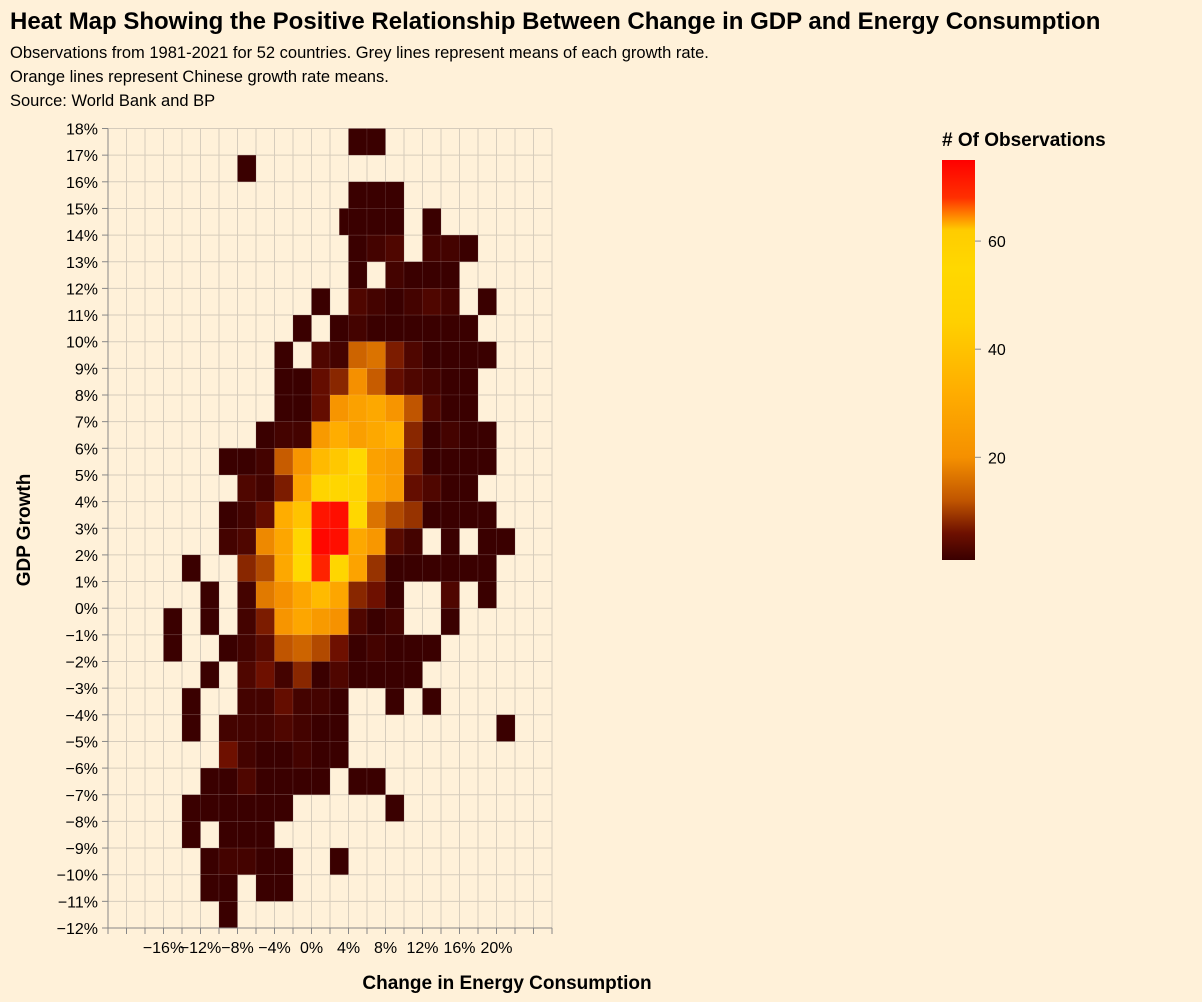 The width and height of the screenshot is (1202, 1002). What do you see at coordinates (86, 609) in the screenshot?
I see `y-tick-label: 0%` at bounding box center [86, 609].